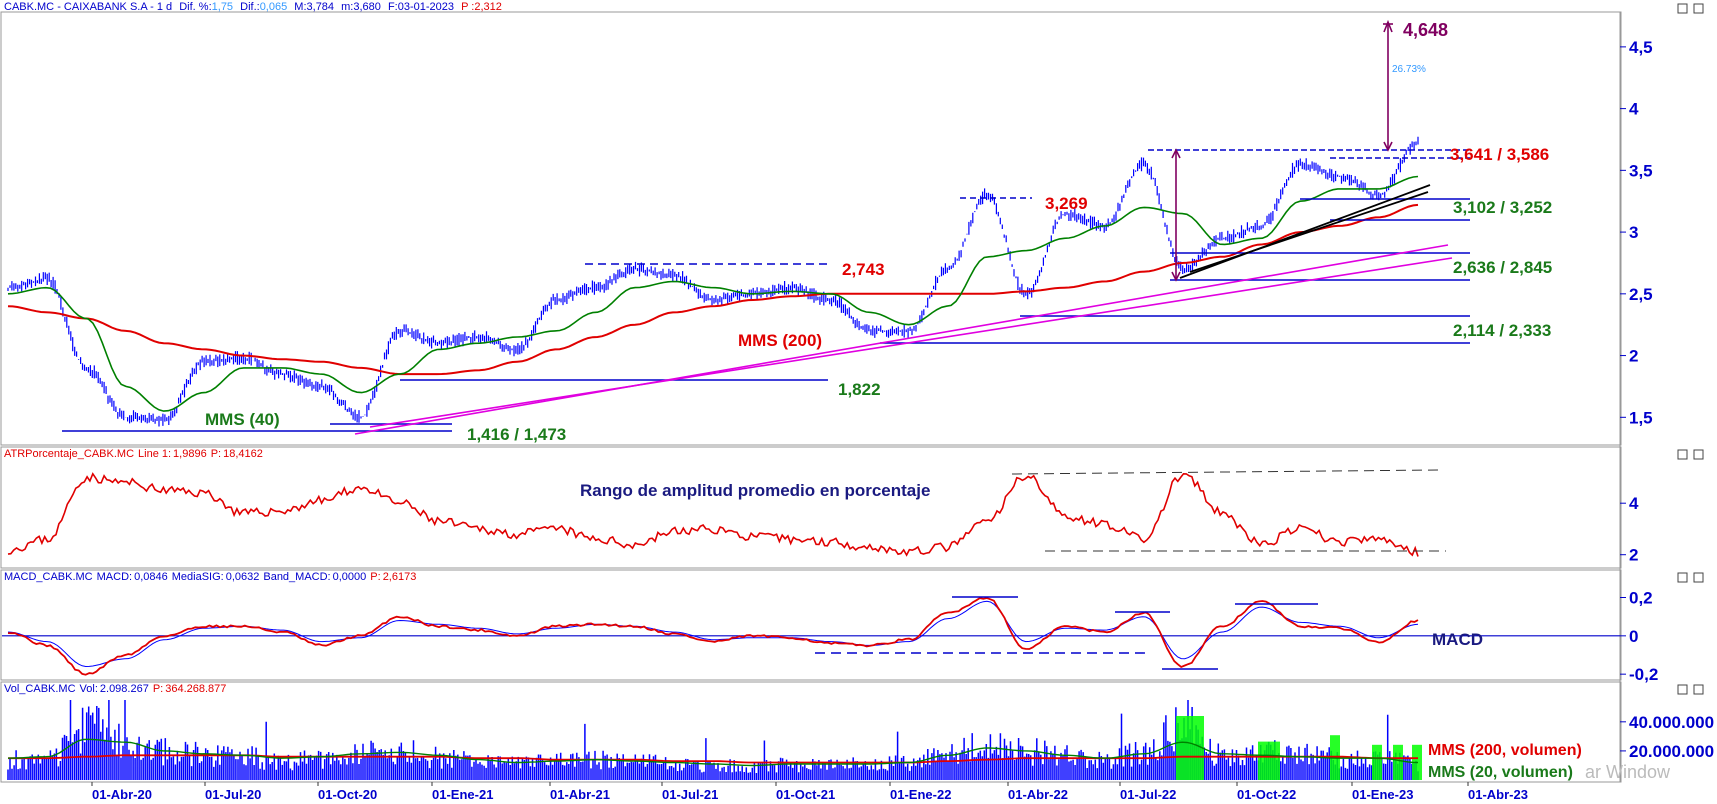 The height and width of the screenshot is (804, 1717). Describe the element at coordinates (1633, 232) in the screenshot. I see `price-axis-tick-label: 3` at that location.